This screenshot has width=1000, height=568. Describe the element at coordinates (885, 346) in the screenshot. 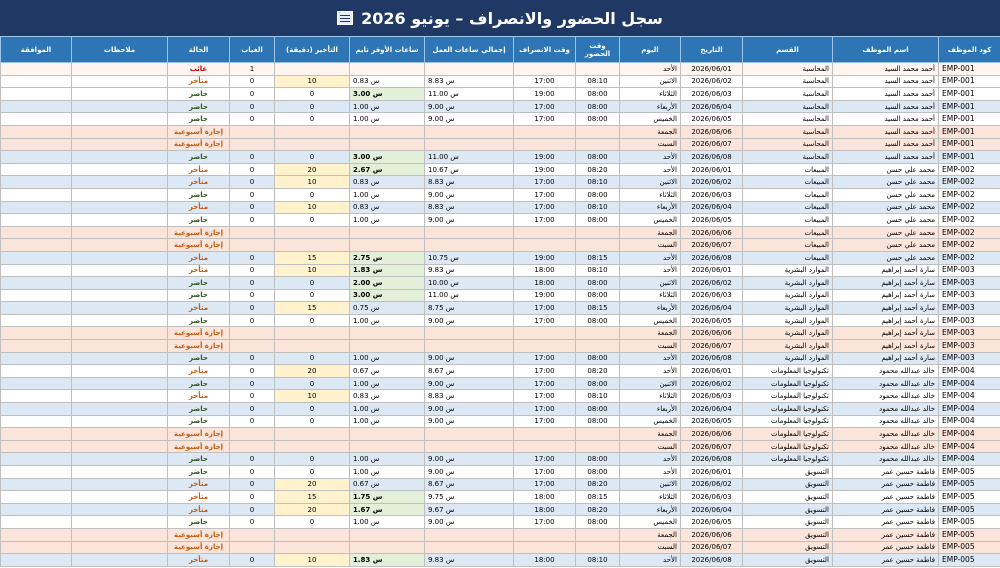

I see `employee-name-cell: سارة أحمد إبراهيم` at that location.